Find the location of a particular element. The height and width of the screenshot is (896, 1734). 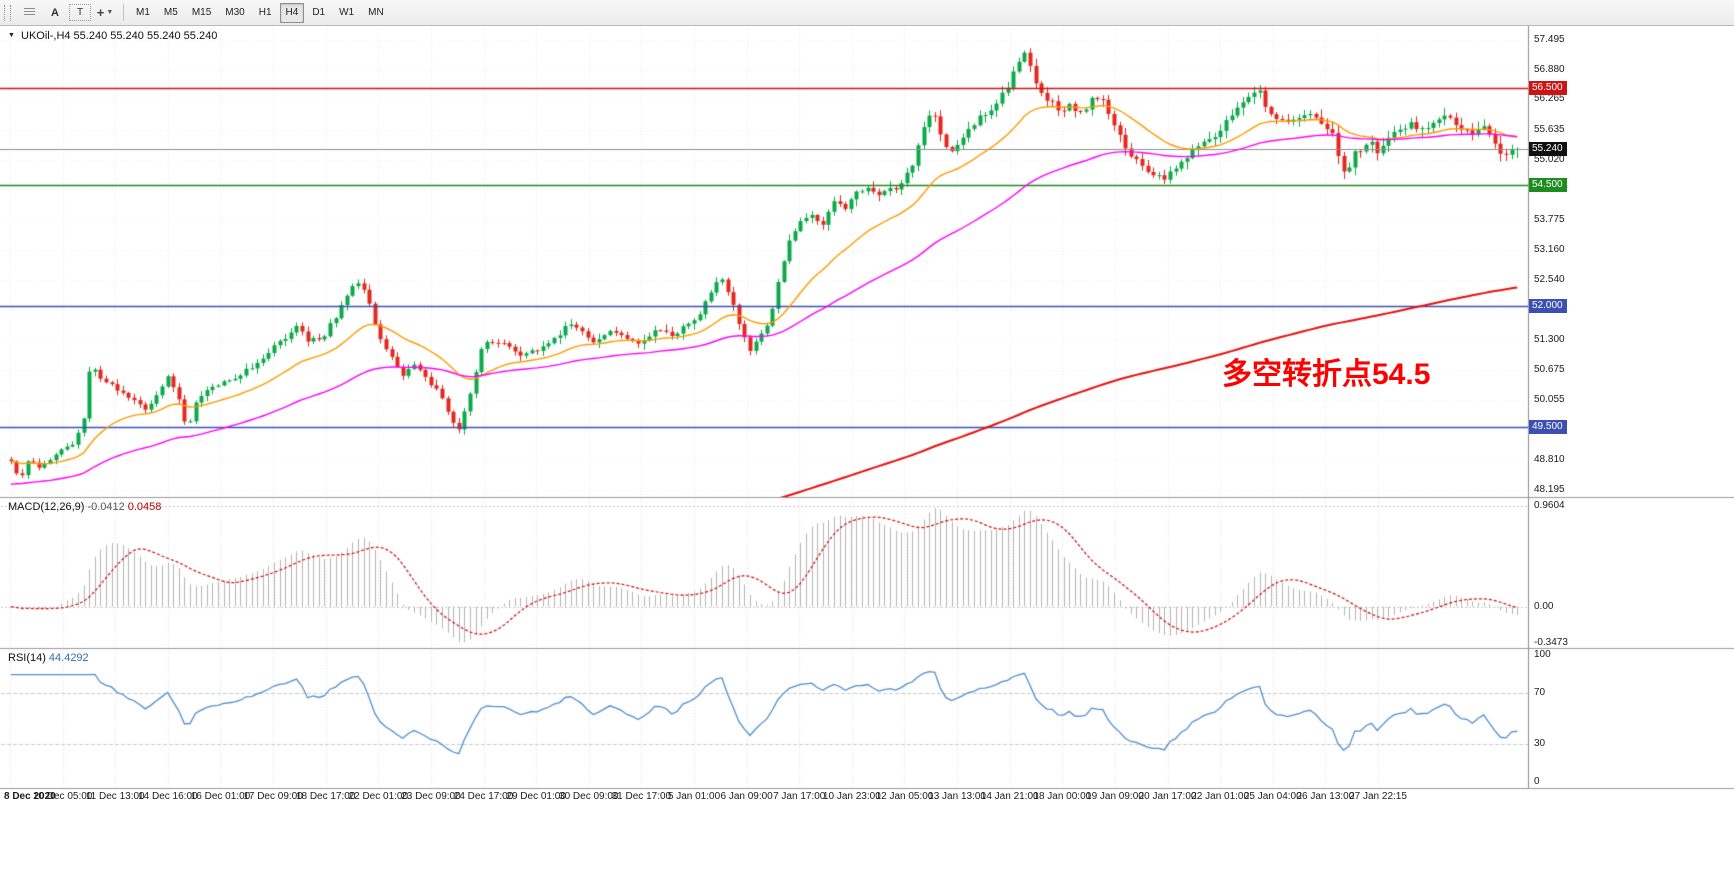

toolbar: A T + ▼ M1 M5 M15 M30 H1 H4 D1 W1 MN is located at coordinates (867, 13).